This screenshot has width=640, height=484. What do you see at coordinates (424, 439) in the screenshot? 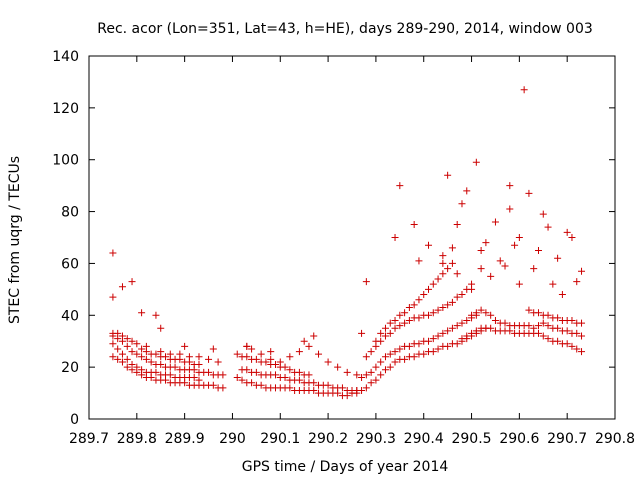
I see `x-tick-label: 290.4` at bounding box center [424, 439].